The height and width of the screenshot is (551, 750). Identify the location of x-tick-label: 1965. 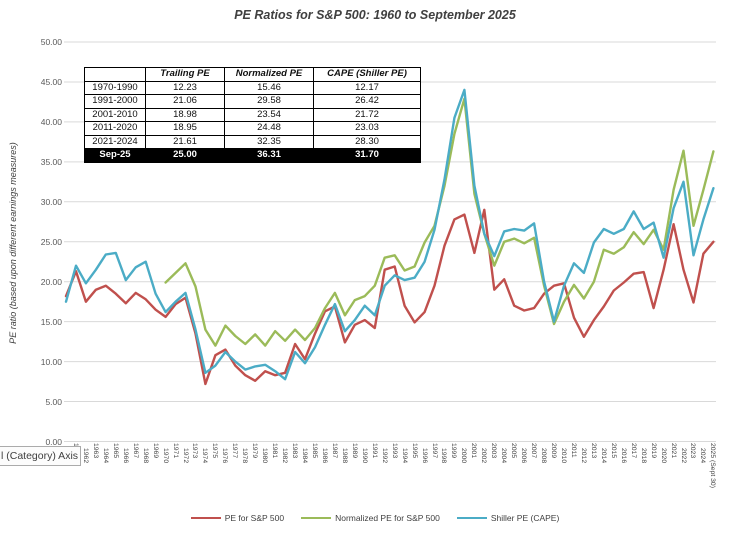
(115, 451).